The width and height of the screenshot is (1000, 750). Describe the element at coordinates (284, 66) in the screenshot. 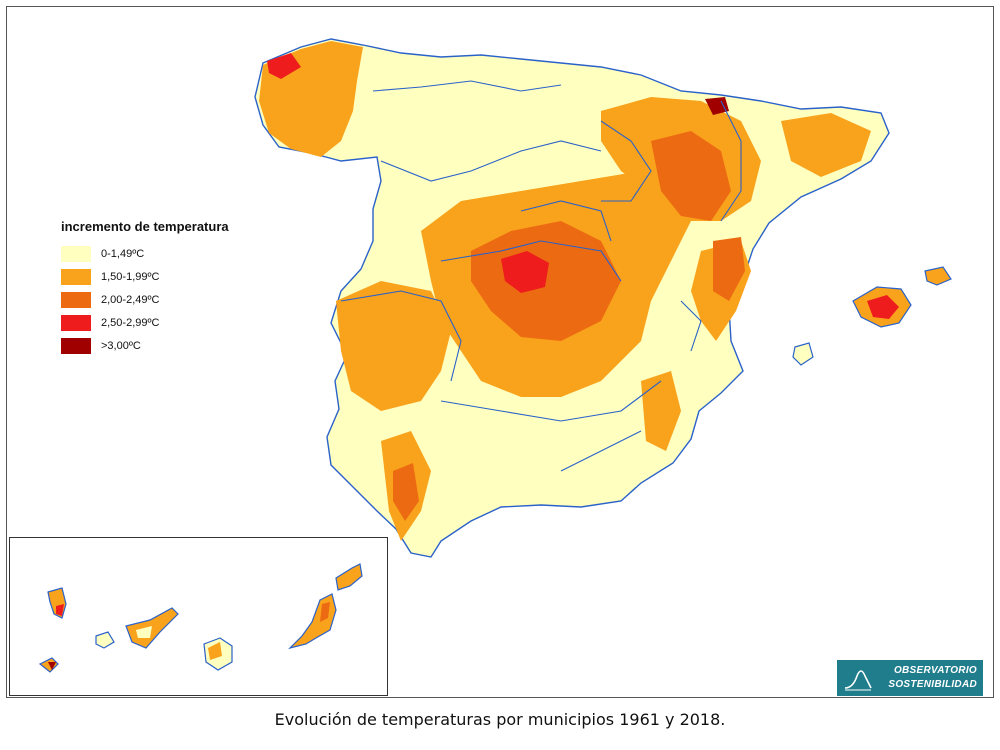

I see `red-zone-galicia` at that location.